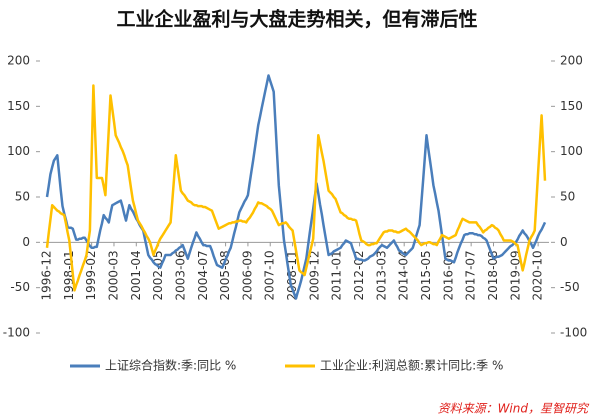  What do you see at coordinates (18, 106) in the screenshot?
I see `y-tick-label: 150` at bounding box center [18, 106].